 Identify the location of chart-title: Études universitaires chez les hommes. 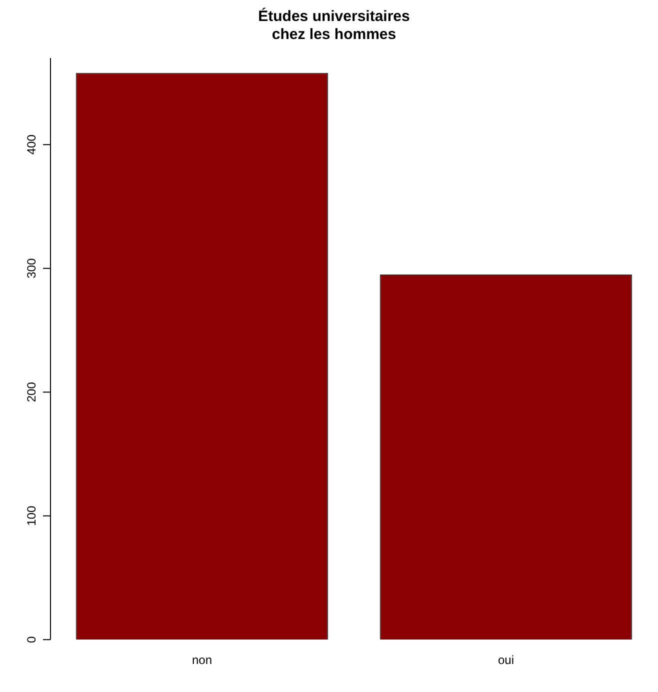
(334, 25).